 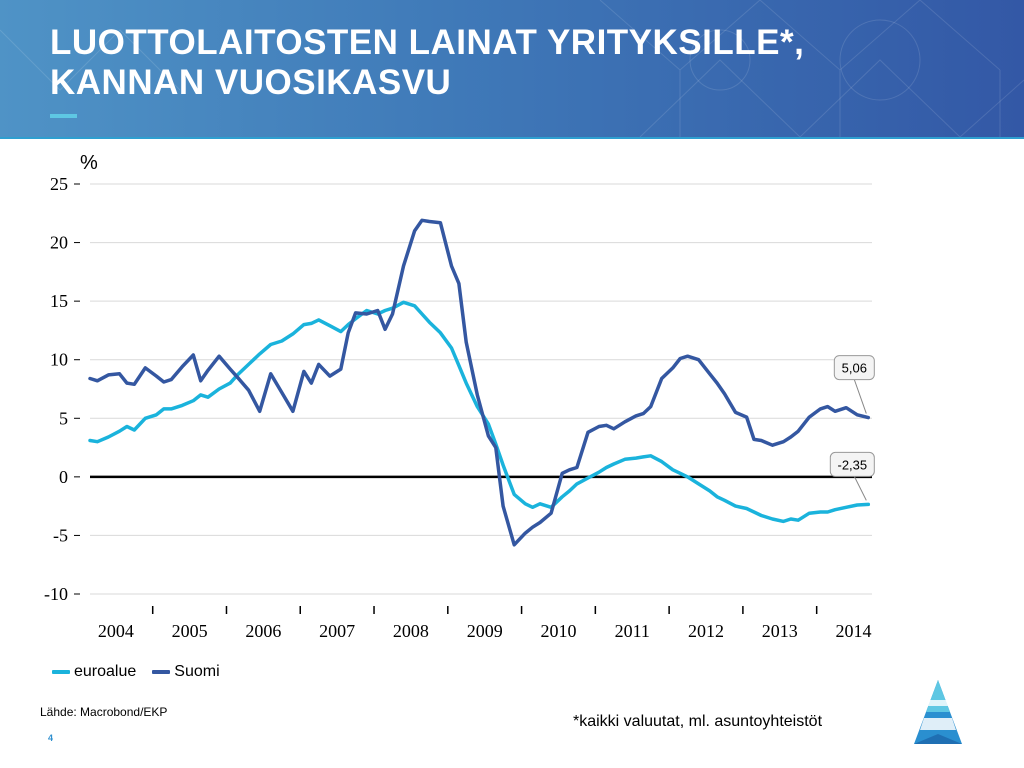 What do you see at coordinates (411, 631) in the screenshot?
I see `x-tick-label-2008: 2008` at bounding box center [411, 631].